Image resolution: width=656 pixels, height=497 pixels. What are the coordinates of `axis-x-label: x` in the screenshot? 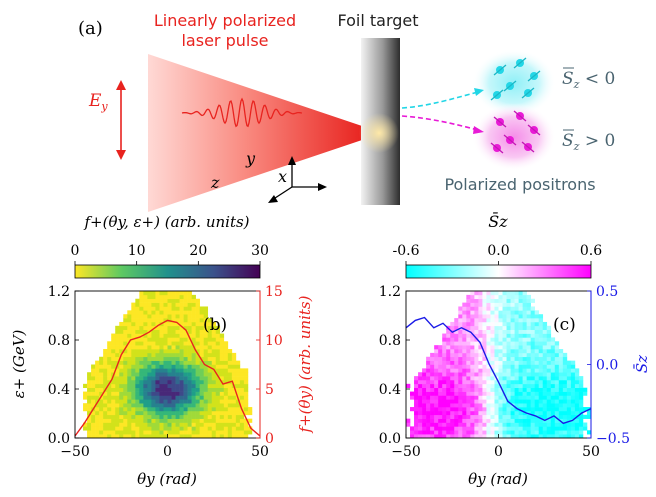 It's located at (282, 176).